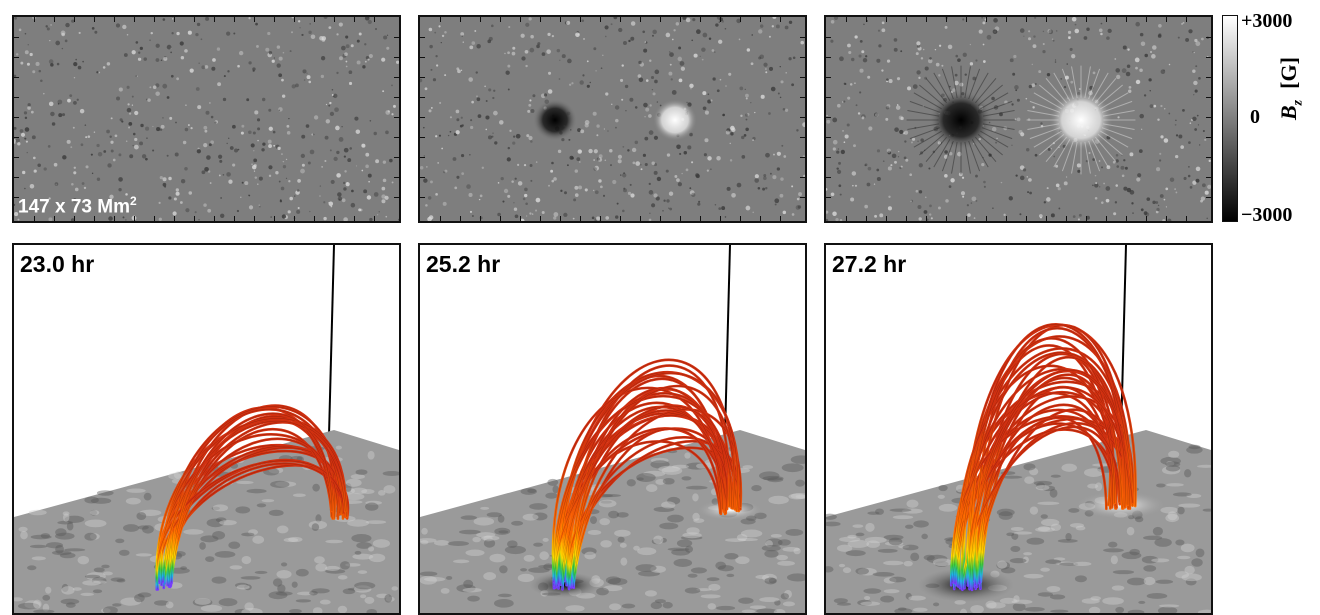  Describe the element at coordinates (1267, 21) in the screenshot. I see `colorbar-max-label: +3000` at that location.